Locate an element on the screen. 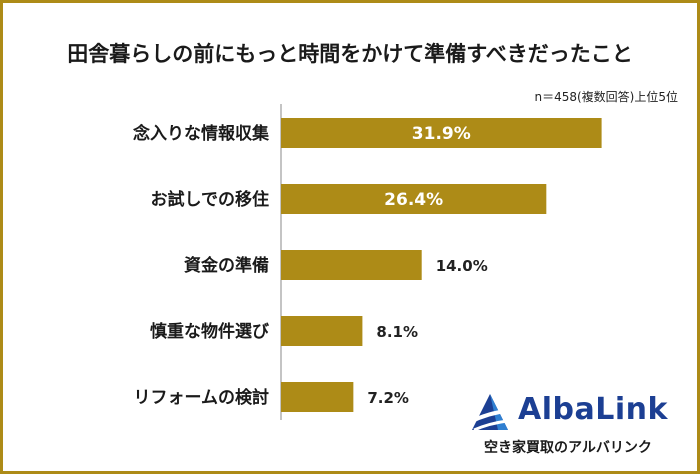 This screenshot has width=700, height=474. bar-value-label: 31.9% is located at coordinates (441, 134).